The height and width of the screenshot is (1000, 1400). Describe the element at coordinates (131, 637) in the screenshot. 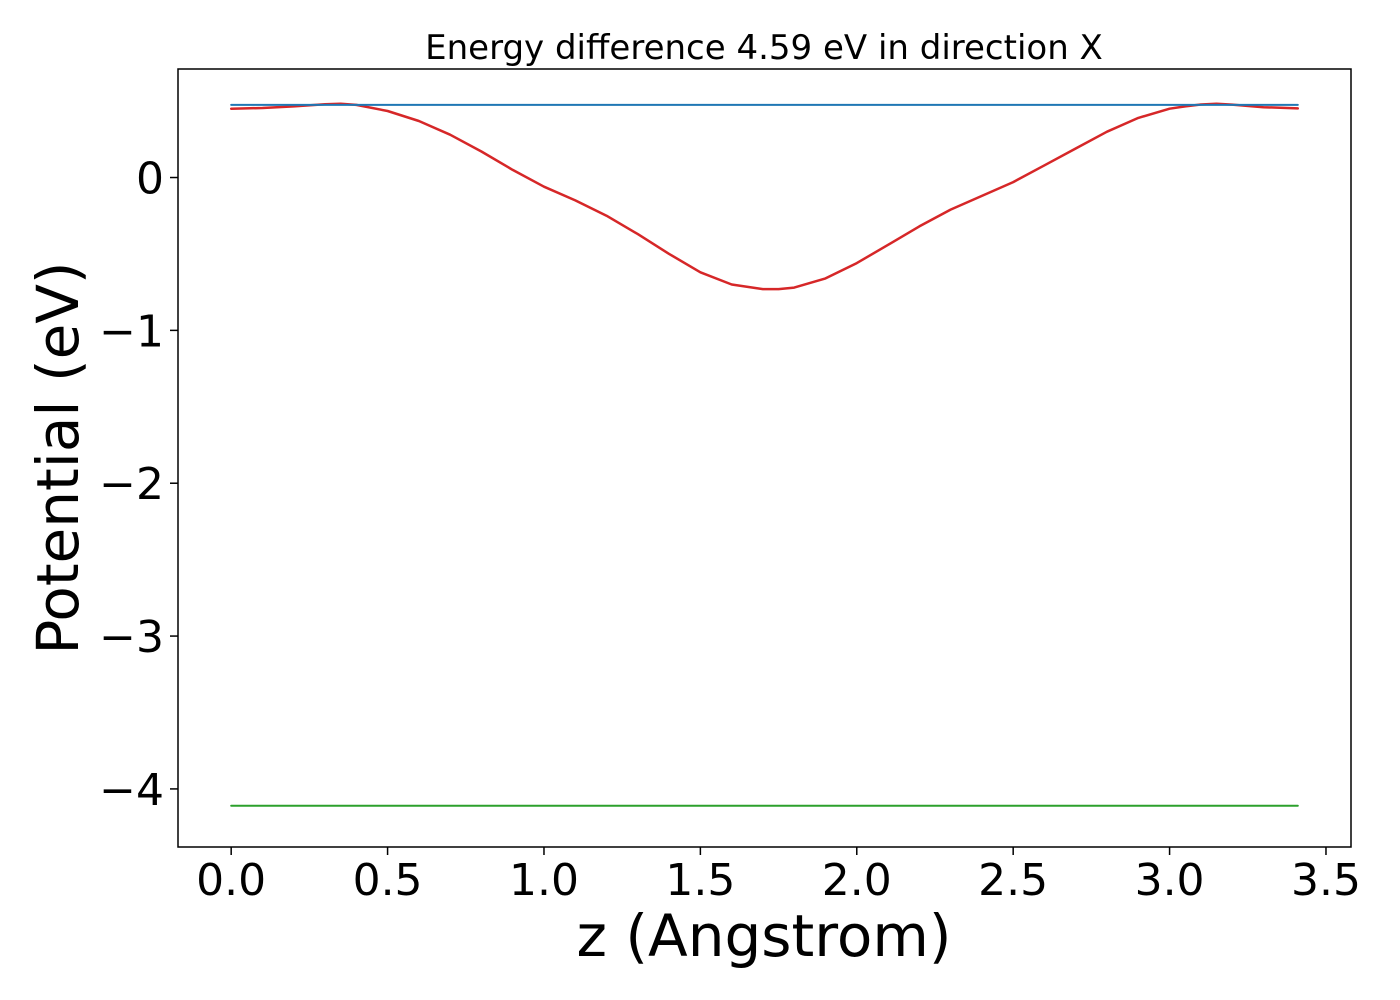

I see `y-tick-label: −3` at that location.